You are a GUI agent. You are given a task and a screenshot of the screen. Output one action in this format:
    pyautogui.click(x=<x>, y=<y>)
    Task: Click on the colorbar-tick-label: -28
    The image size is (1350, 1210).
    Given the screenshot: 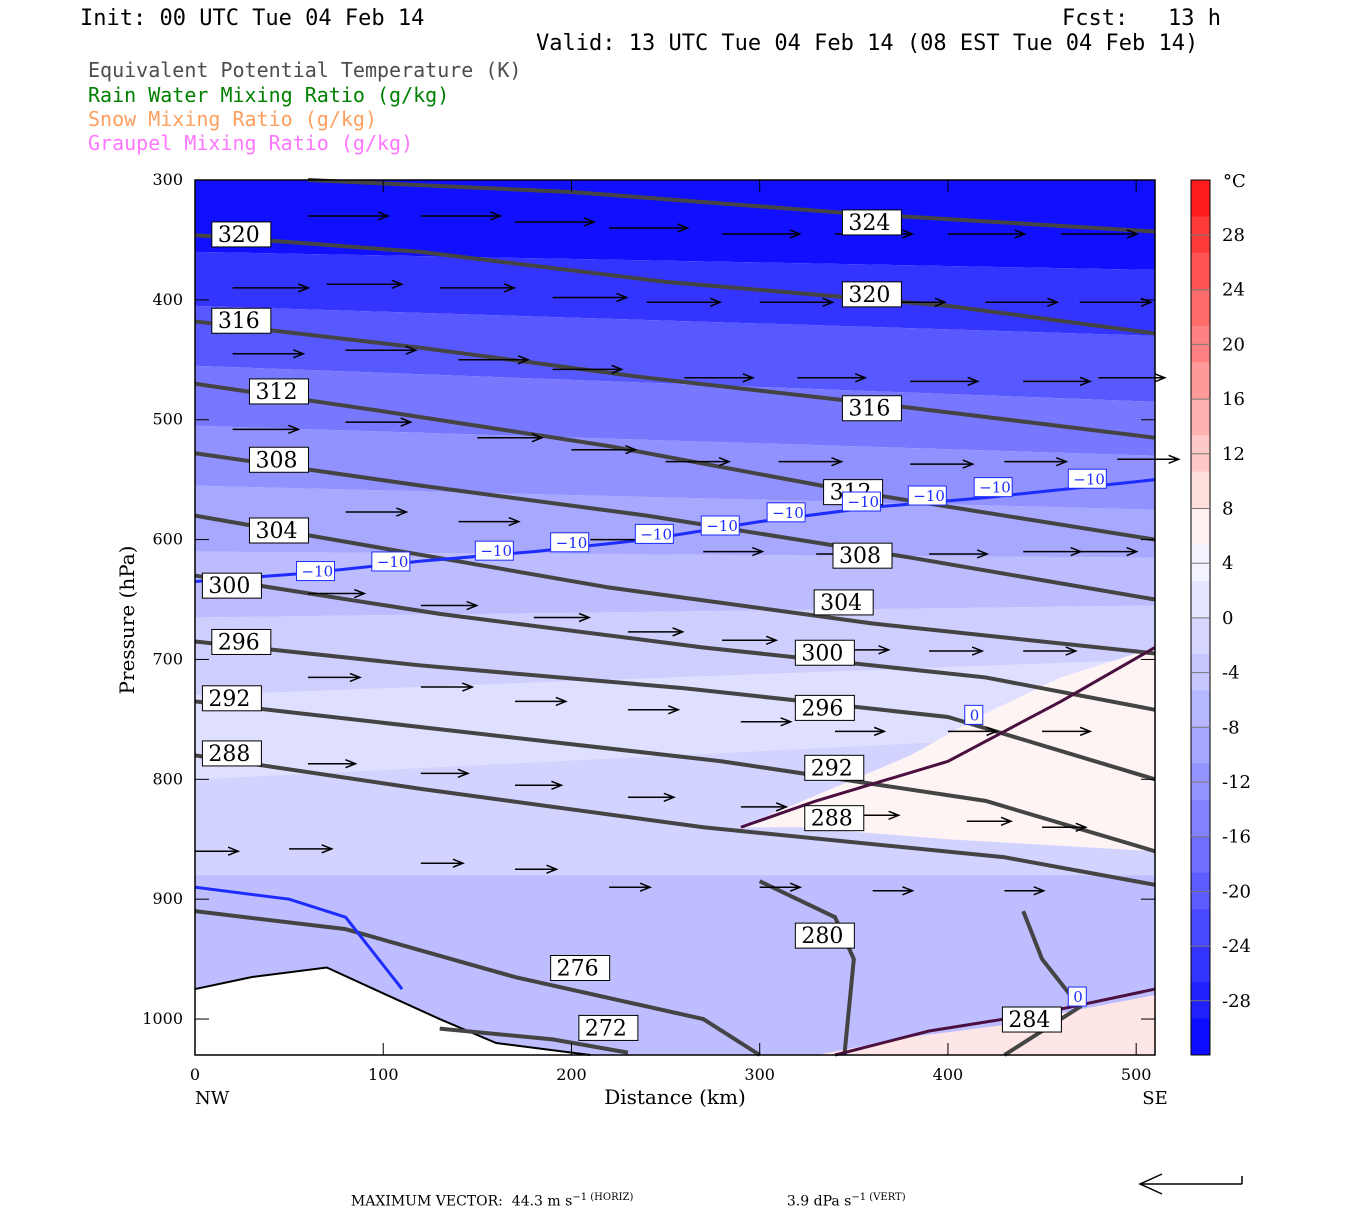 What is the action you would take?
    pyautogui.click(x=1236, y=1001)
    